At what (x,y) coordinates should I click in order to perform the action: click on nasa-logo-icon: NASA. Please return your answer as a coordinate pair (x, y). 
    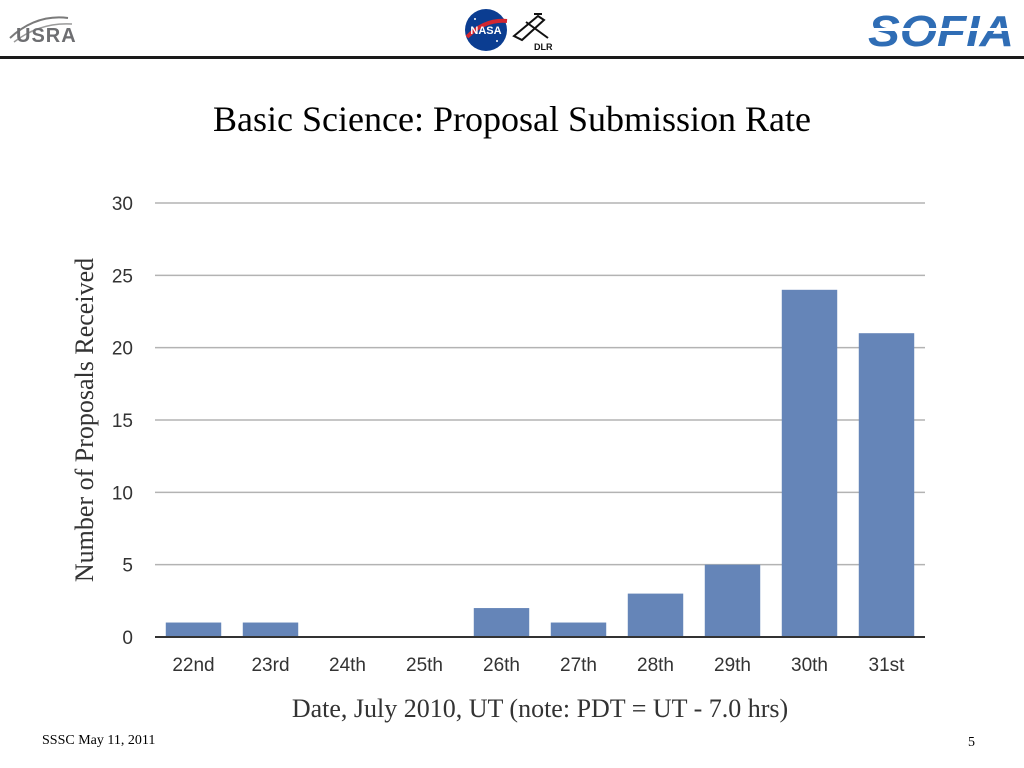
    Looking at the image, I should click on (486, 30).